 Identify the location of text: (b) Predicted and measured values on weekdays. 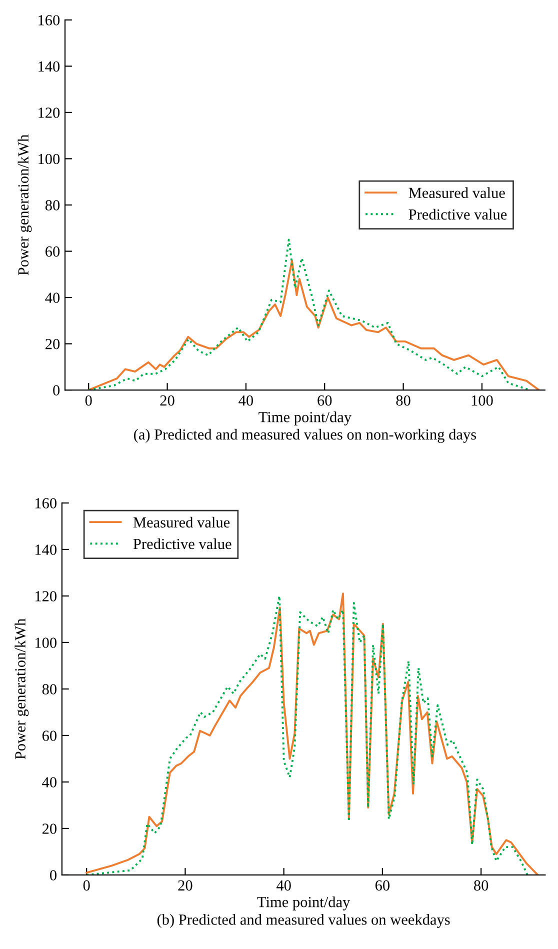
(303, 921).